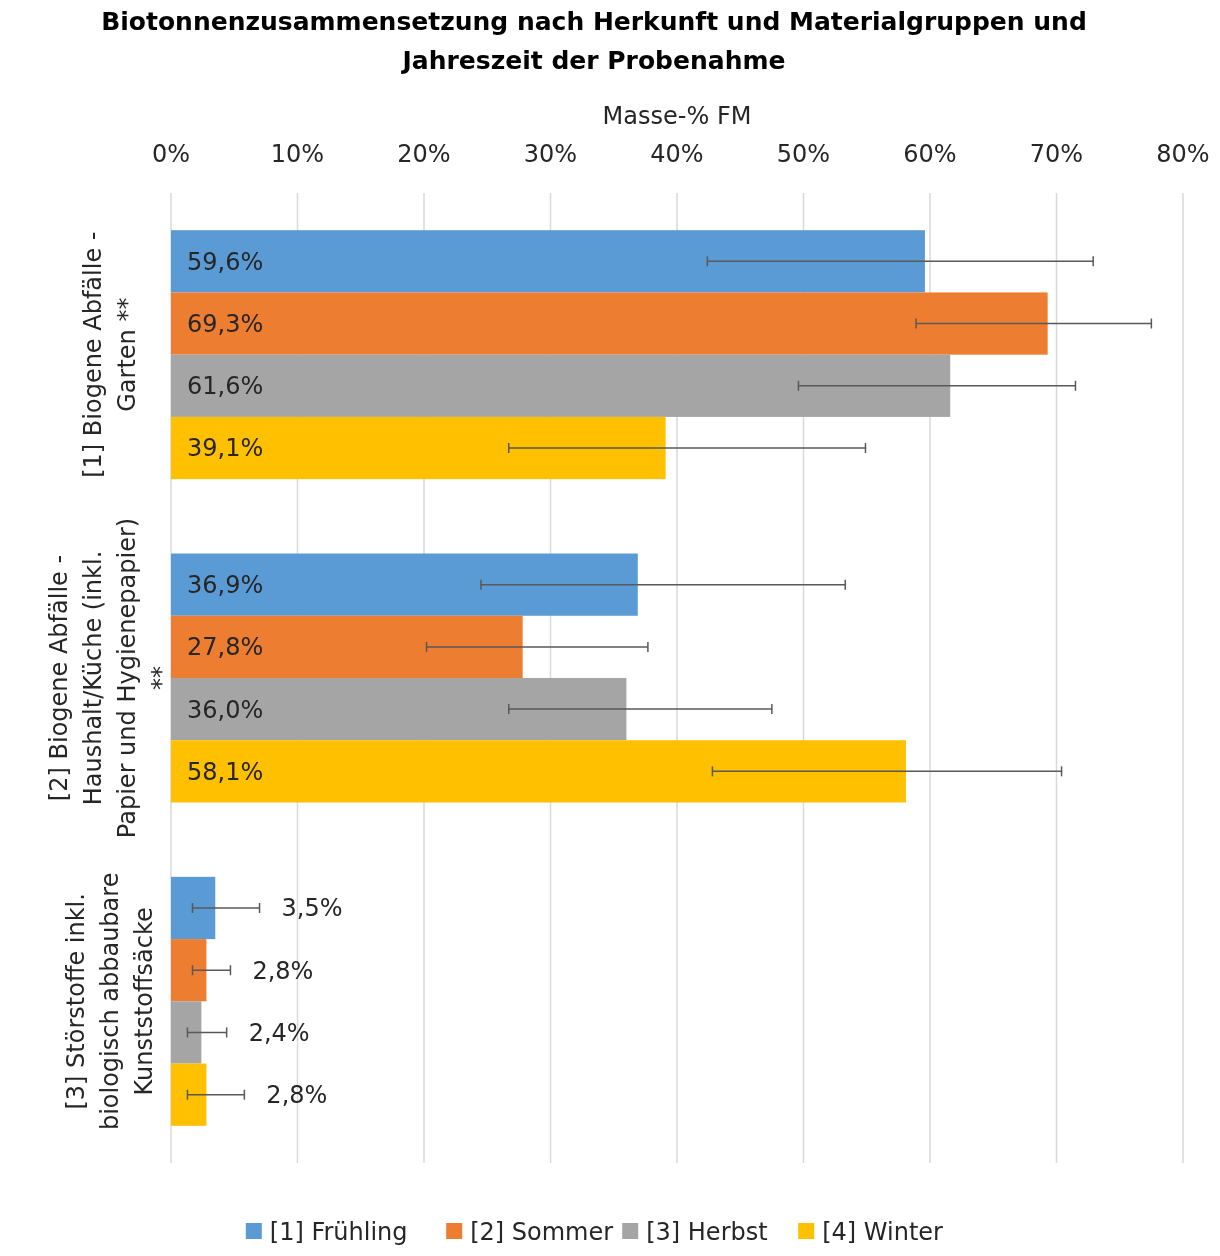 The height and width of the screenshot is (1256, 1220). What do you see at coordinates (225, 261) in the screenshot?
I see `data-label: 59,6%` at bounding box center [225, 261].